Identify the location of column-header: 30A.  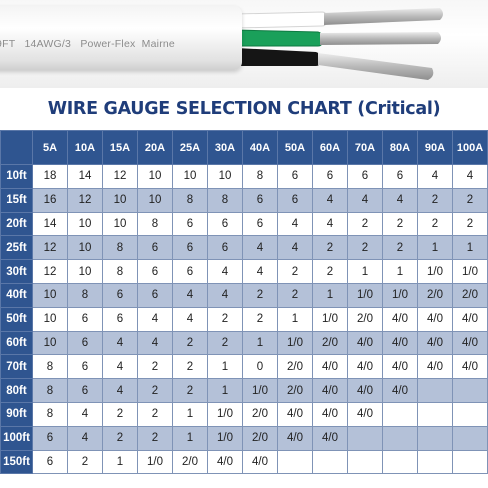
(225, 147).